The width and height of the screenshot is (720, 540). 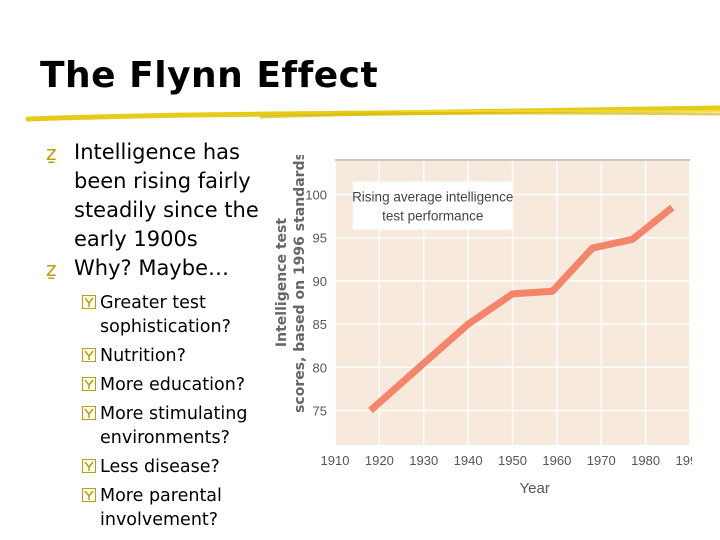 I want to click on sub-bullet-item: Greater test sophistication?, so click(x=179, y=315).